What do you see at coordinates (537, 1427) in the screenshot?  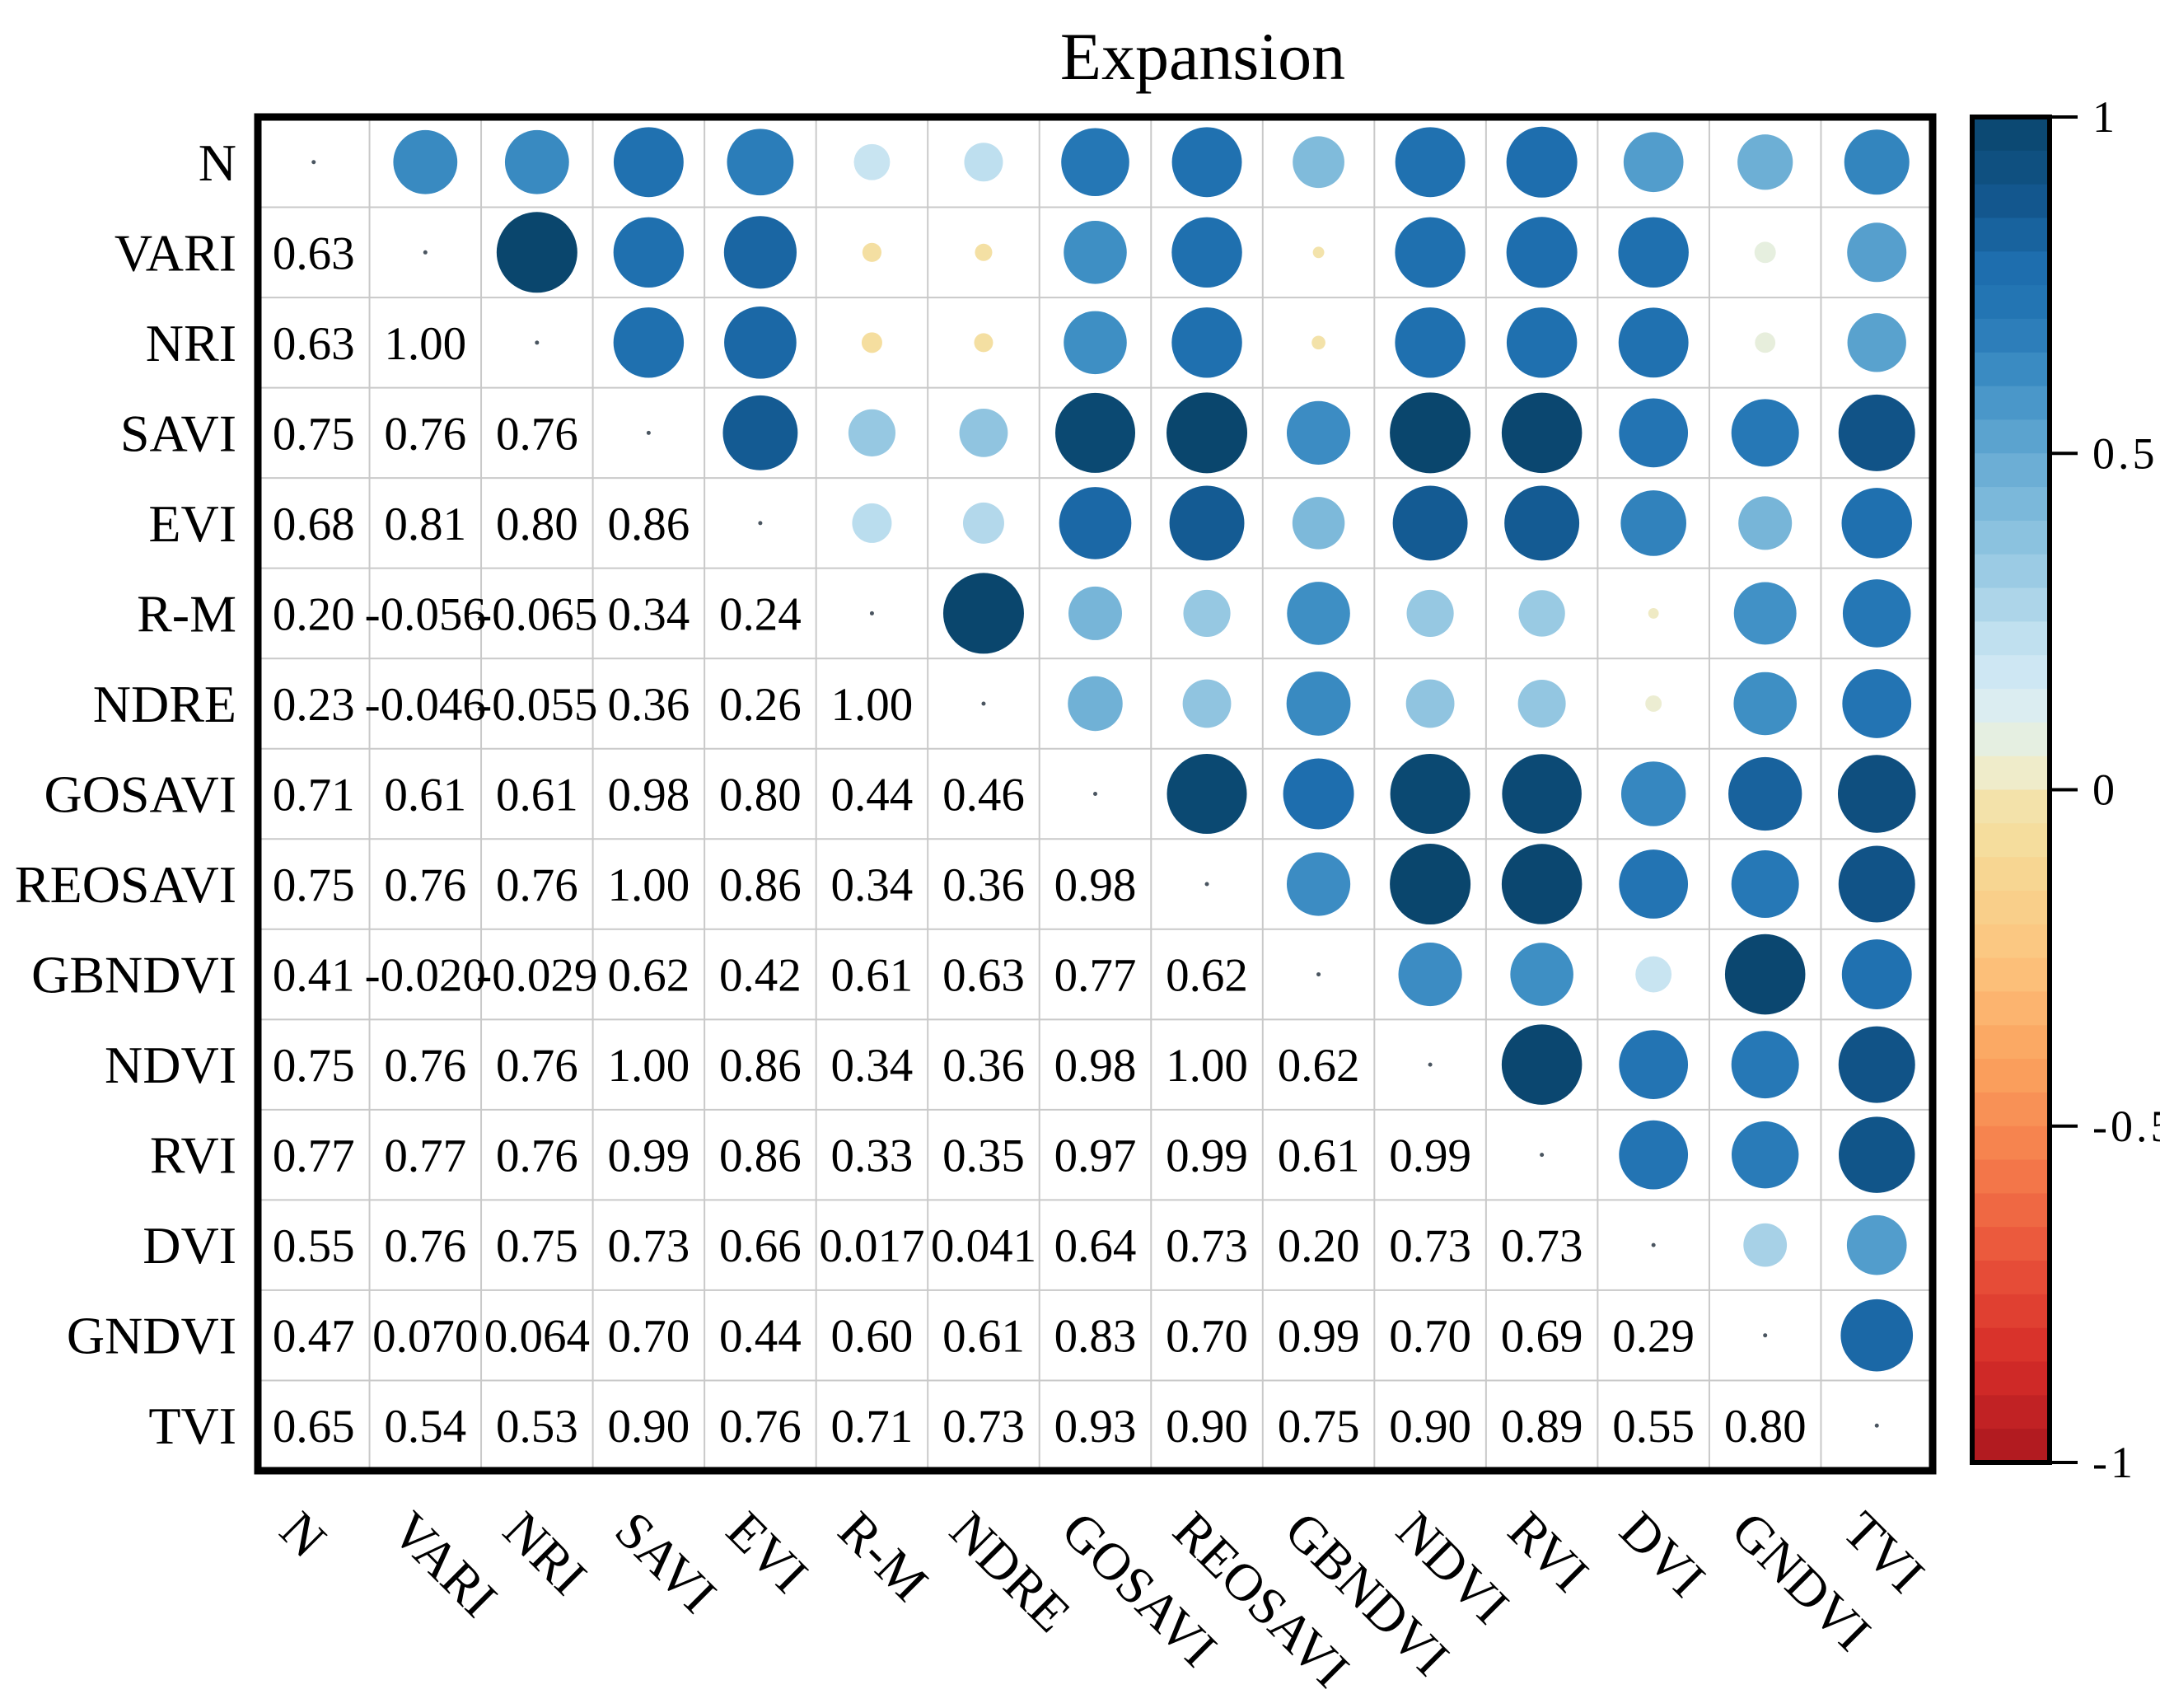 I see `correlation-value: 0.53` at bounding box center [537, 1427].